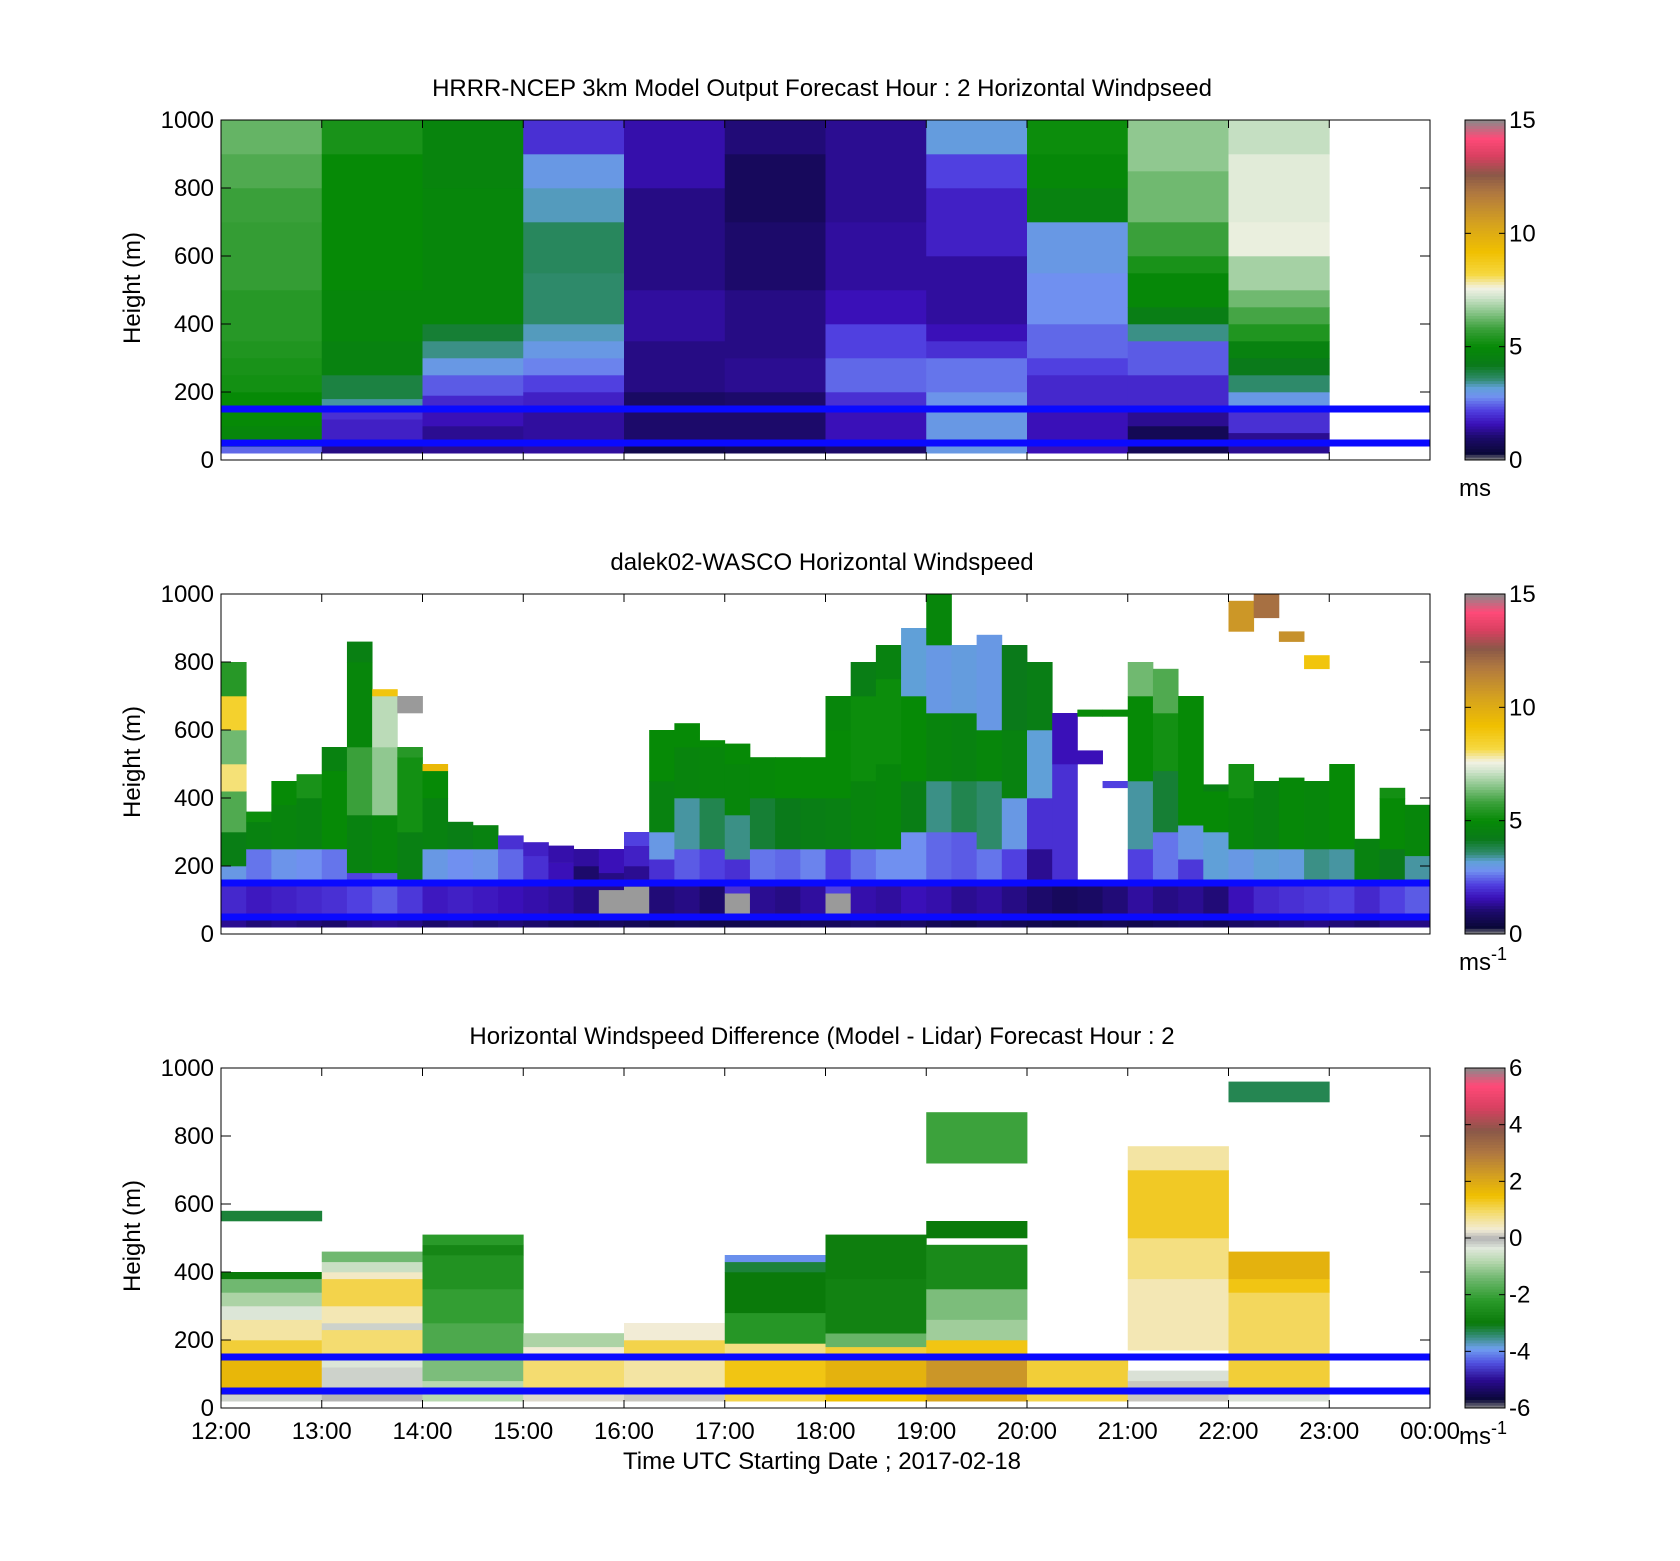 The image size is (1680, 1561). I want to click on y-axis-label: Height (m), so click(132, 288).